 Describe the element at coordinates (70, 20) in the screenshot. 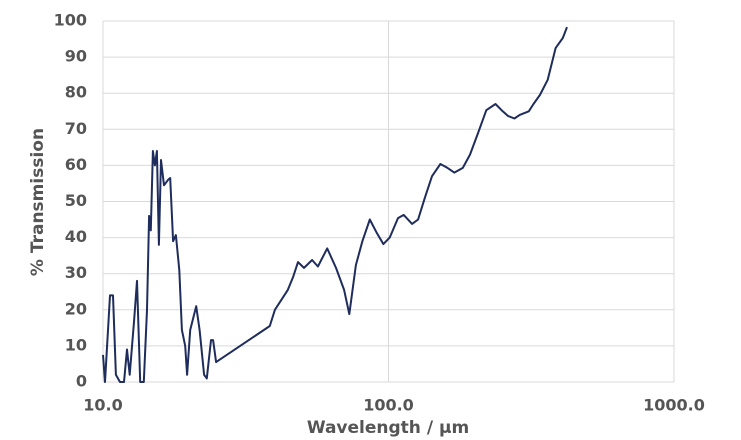

I see `y-tick-label: 100` at that location.